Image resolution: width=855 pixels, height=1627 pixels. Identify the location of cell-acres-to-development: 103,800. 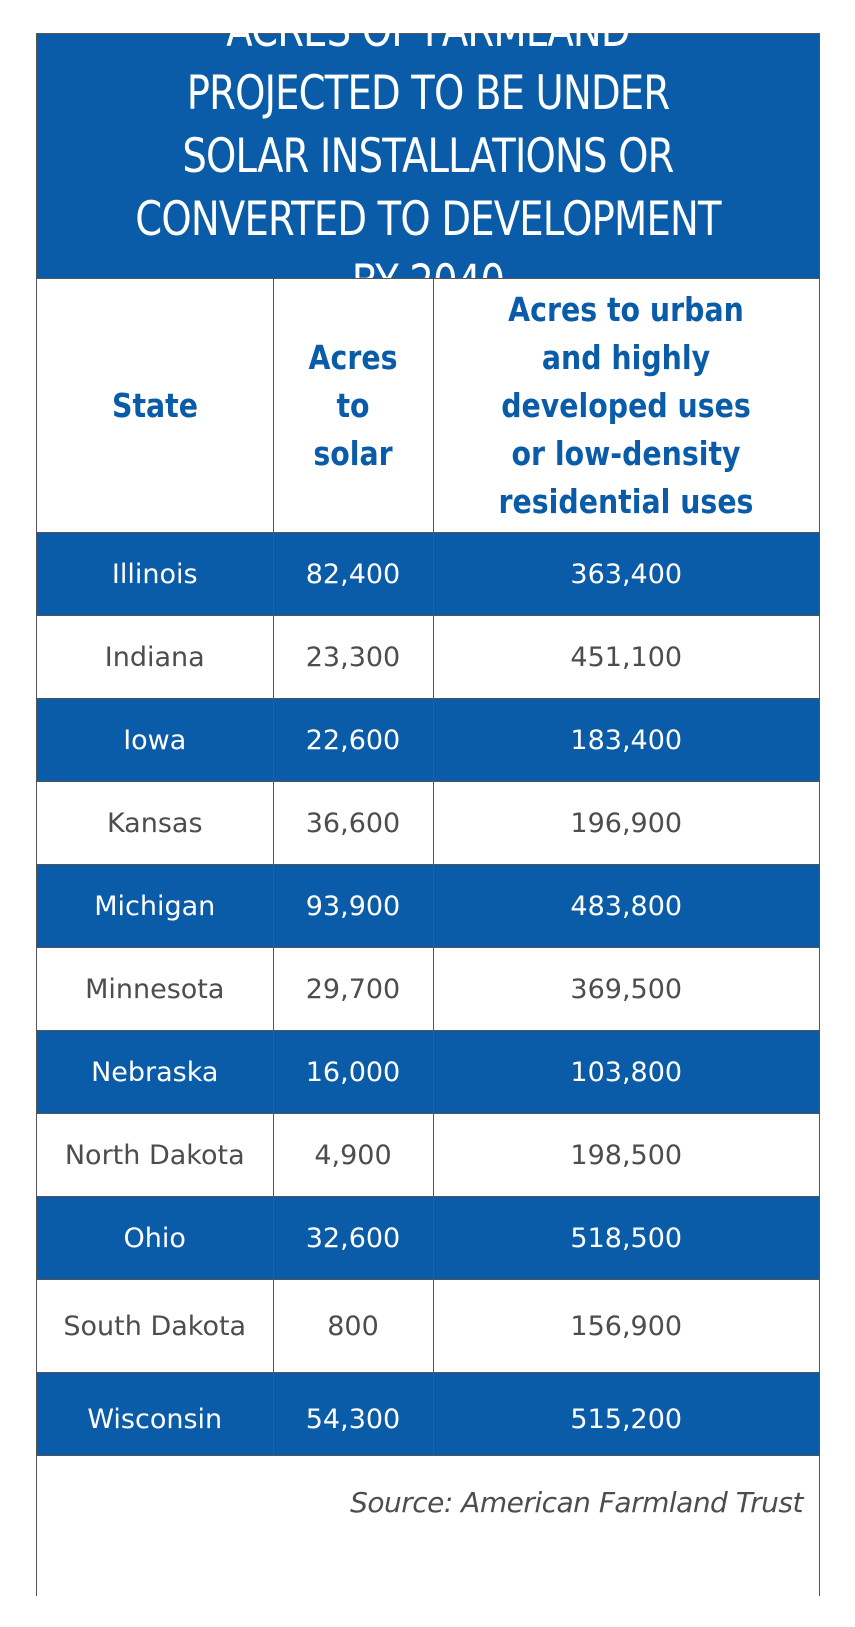
(625, 1072).